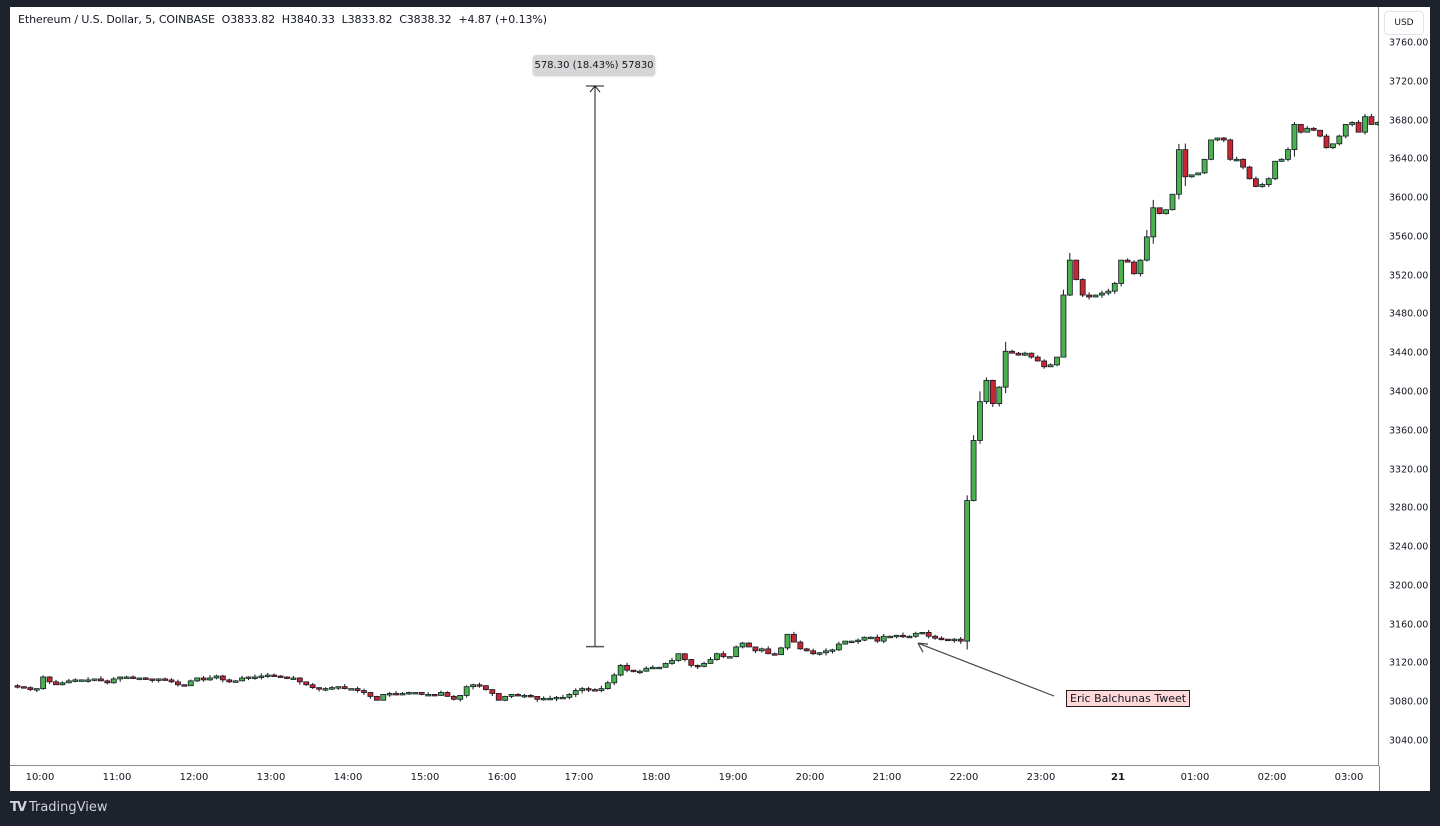  What do you see at coordinates (194, 777) in the screenshot?
I see `time-label: 12:00` at bounding box center [194, 777].